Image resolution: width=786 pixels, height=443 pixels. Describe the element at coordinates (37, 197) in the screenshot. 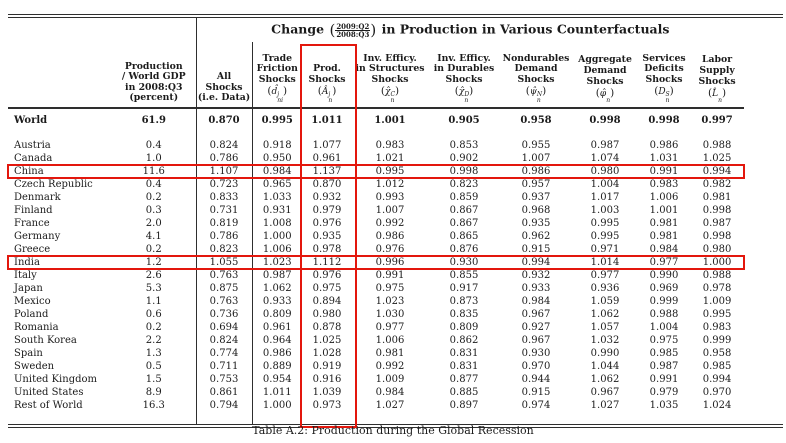

I see `country-label: Denmark` at that location.